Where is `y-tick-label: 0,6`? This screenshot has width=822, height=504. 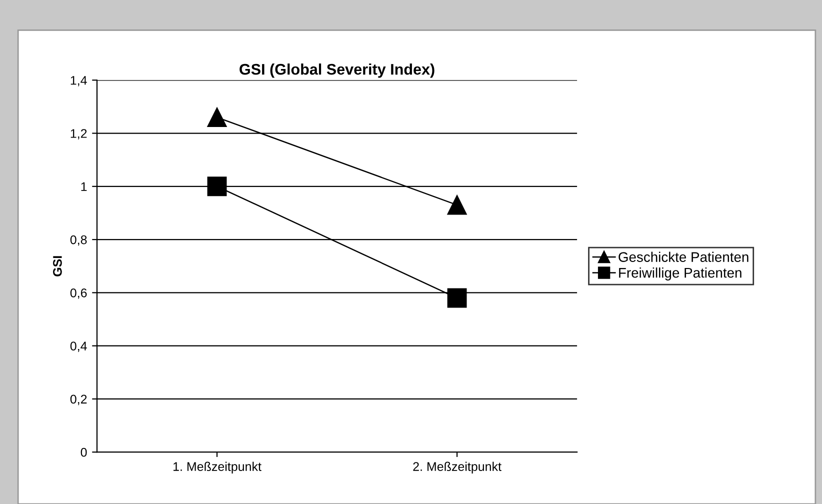 y-tick-label: 0,6 is located at coordinates (78, 293).